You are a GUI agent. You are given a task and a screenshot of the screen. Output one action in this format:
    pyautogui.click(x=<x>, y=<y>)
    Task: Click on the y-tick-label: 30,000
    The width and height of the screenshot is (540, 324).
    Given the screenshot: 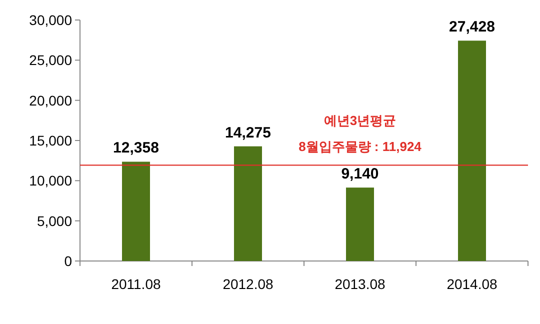 What is the action you would take?
    pyautogui.click(x=50, y=20)
    